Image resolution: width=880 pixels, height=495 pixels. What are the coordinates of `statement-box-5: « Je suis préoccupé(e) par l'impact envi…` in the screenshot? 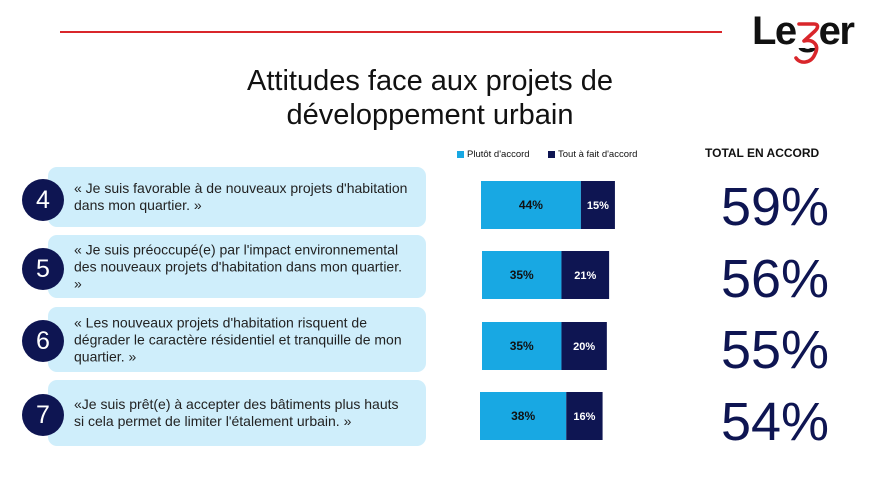 It's located at (237, 266).